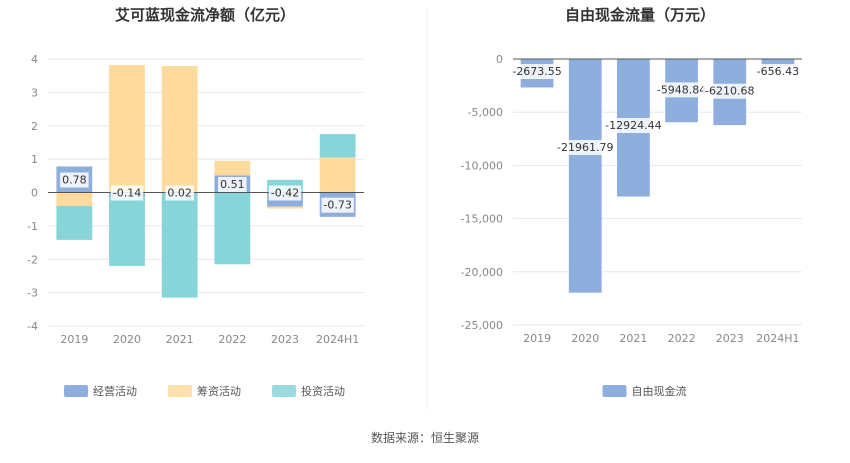 This screenshot has height=463, width=850. Describe the element at coordinates (34, 92) in the screenshot. I see `y-tick-label: 3` at that location.